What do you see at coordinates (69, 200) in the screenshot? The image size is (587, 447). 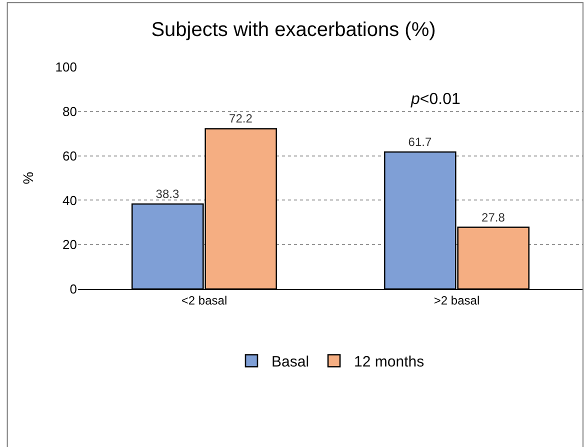 I see `y-tick-label: 40` at bounding box center [69, 200].